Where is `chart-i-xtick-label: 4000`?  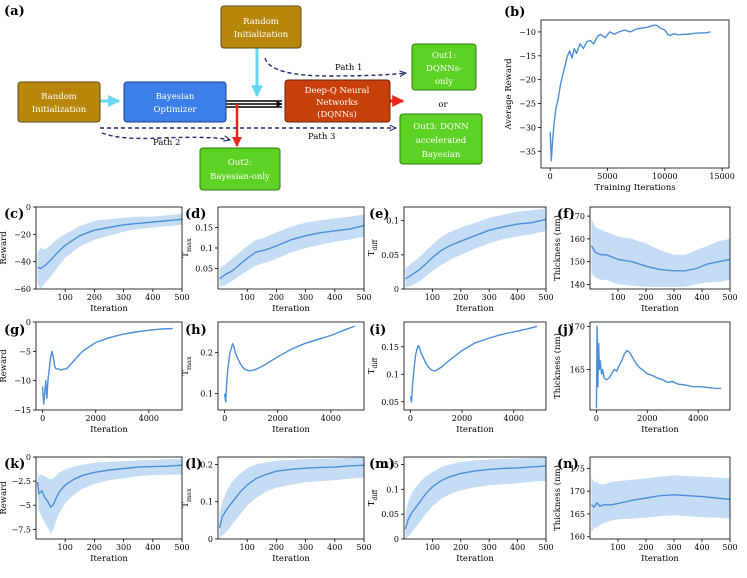 chart-i-xtick-label: 4000 is located at coordinates (514, 418).